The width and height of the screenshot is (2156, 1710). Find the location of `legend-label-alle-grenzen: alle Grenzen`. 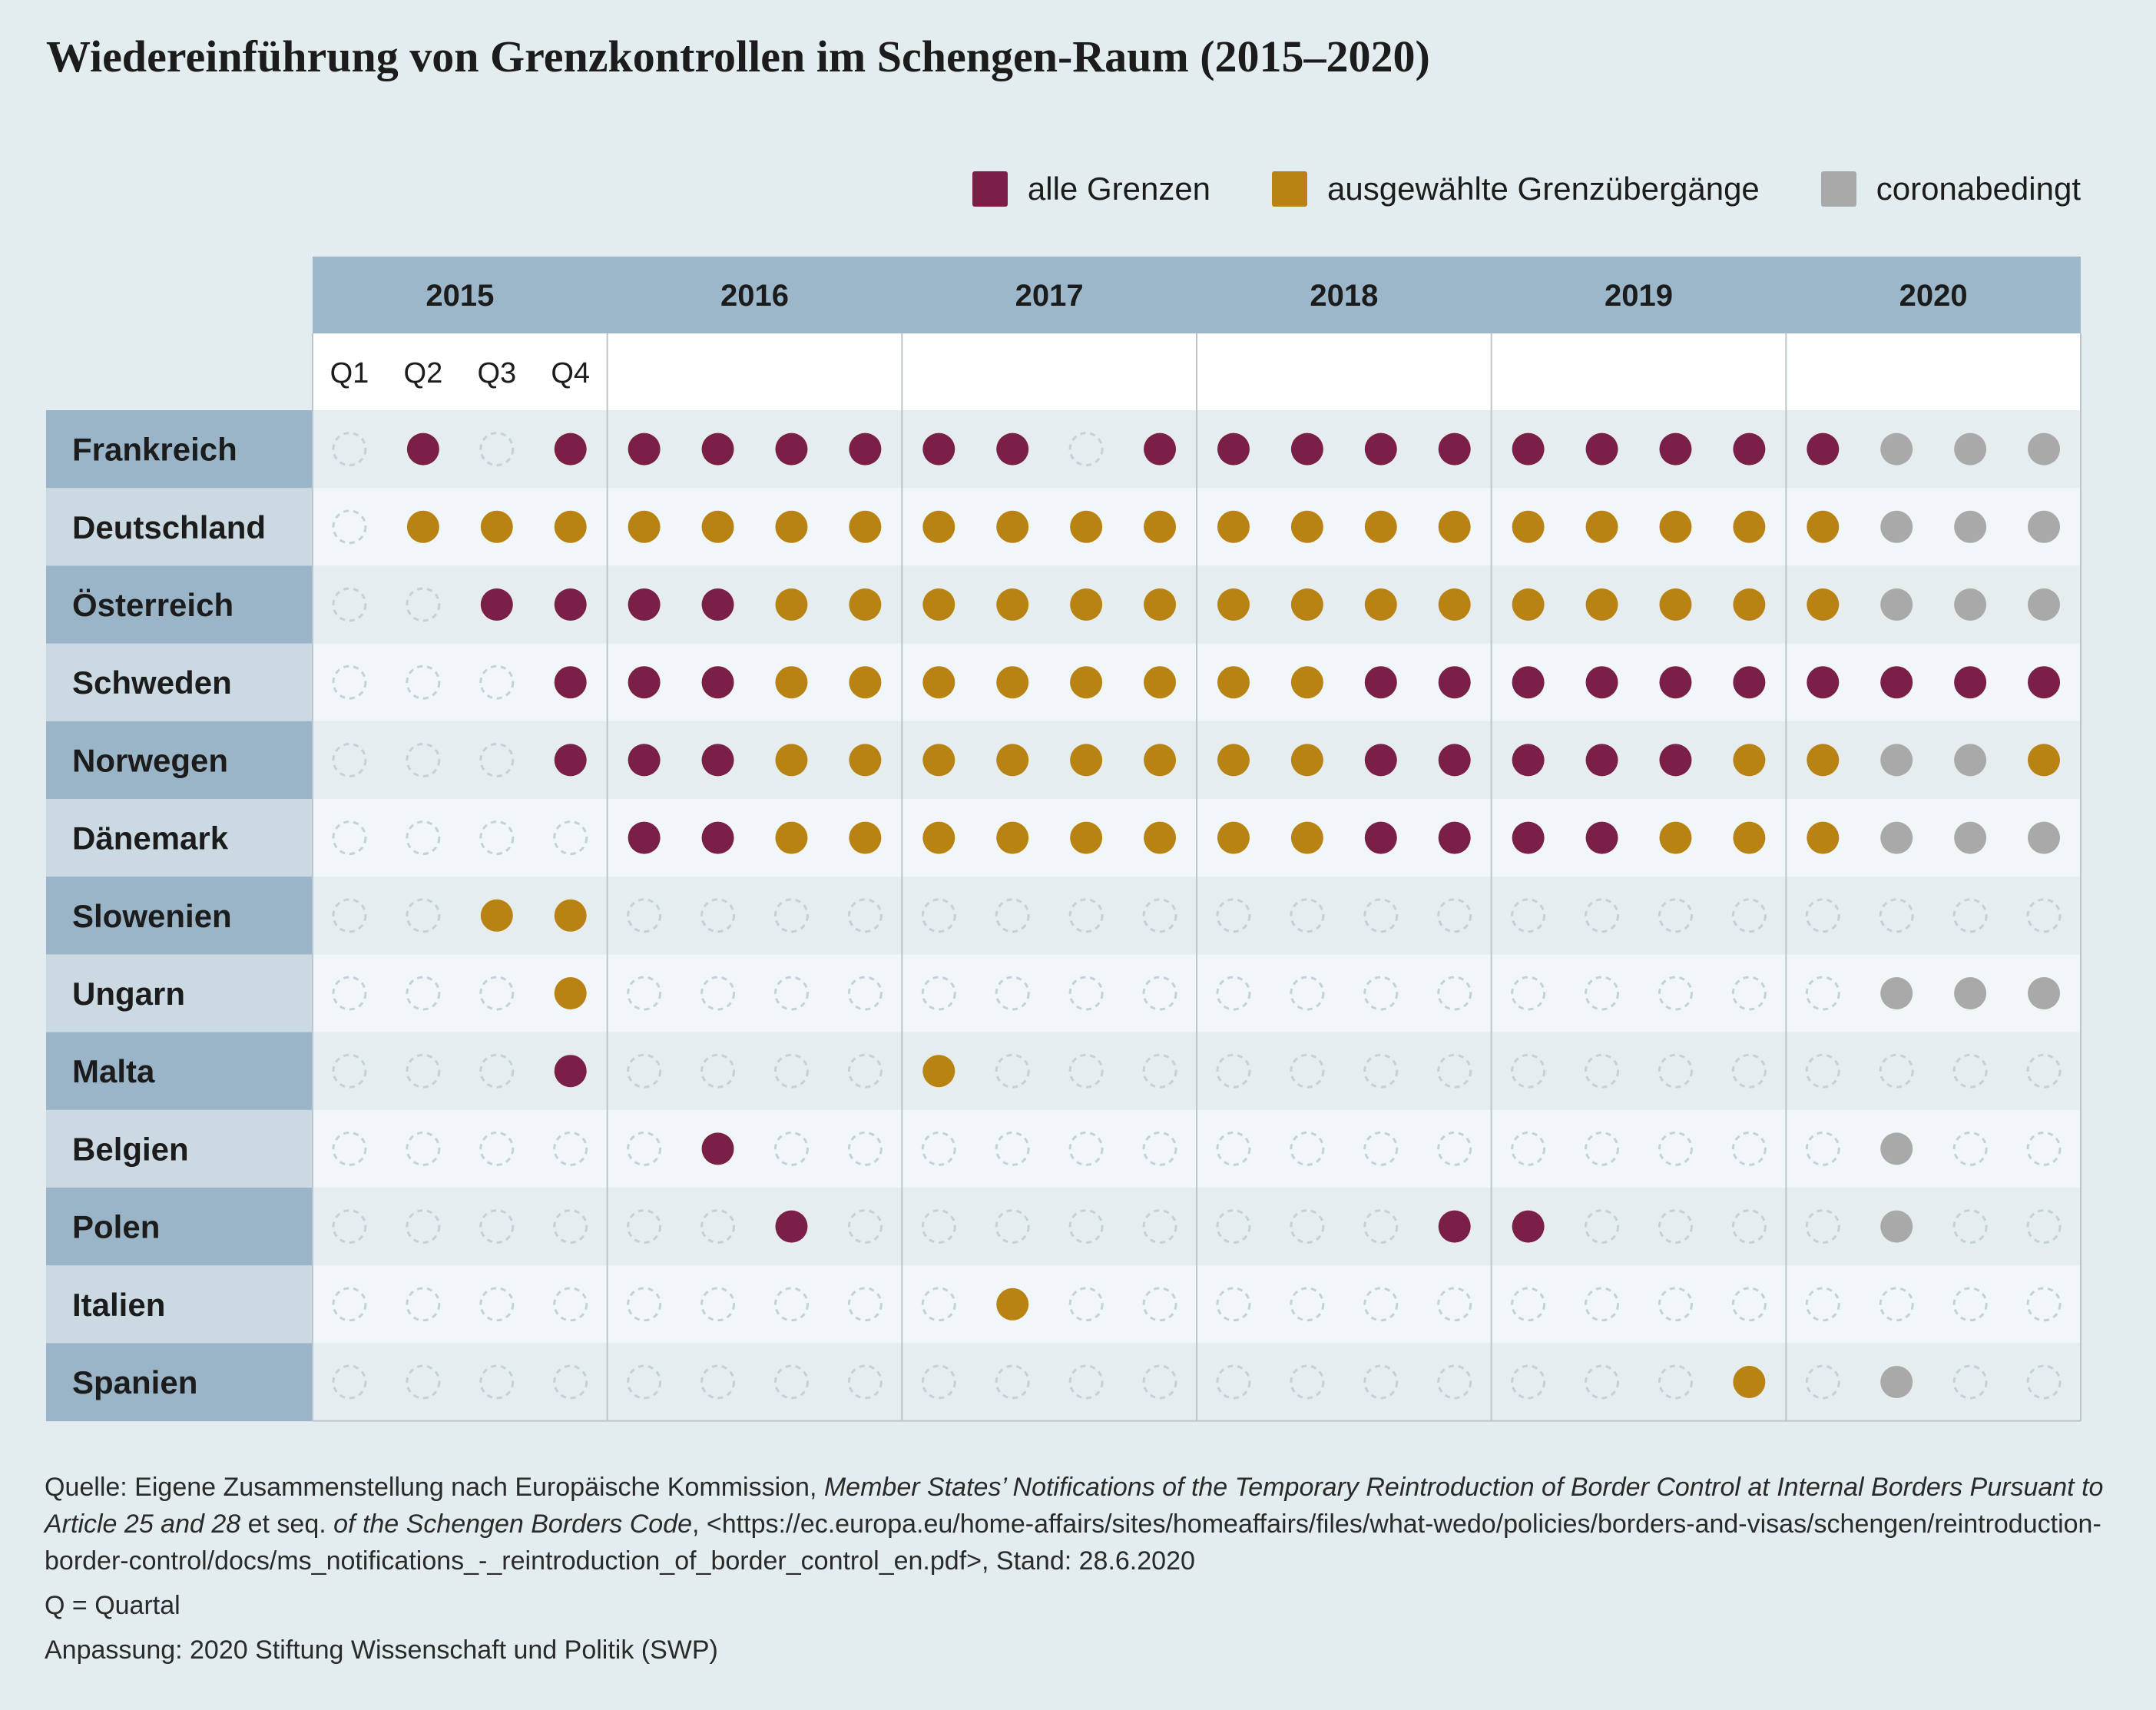

legend-label-alle-grenzen: alle Grenzen is located at coordinates (1119, 189).